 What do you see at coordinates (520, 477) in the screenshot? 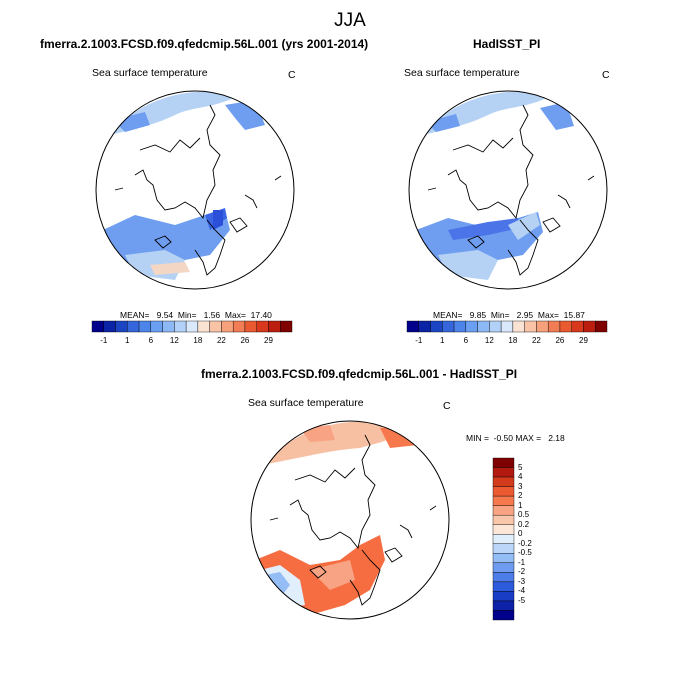
I see `colorbar-label: 4` at bounding box center [520, 477].